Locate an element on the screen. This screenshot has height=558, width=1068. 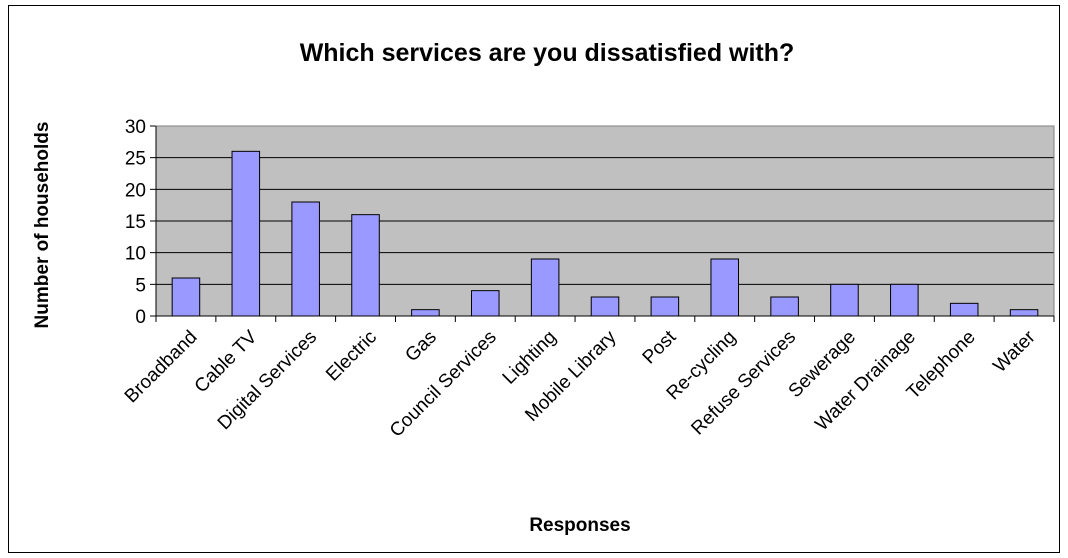
x-axis-title: Responses is located at coordinates (579, 525).